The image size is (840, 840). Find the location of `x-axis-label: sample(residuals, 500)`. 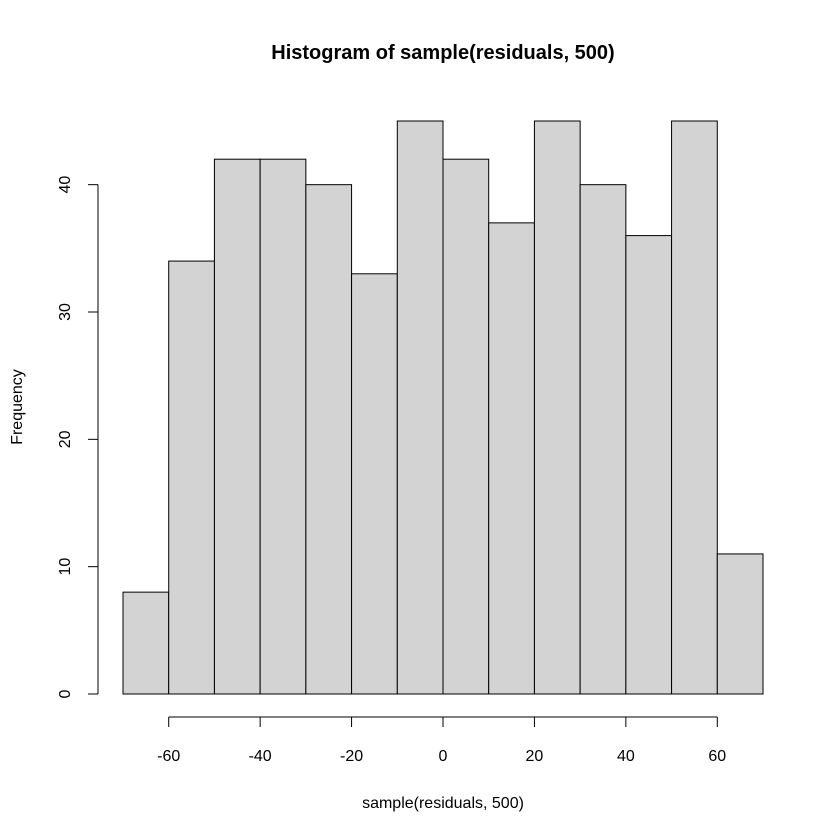

x-axis-label: sample(residuals, 500) is located at coordinates (443, 803).